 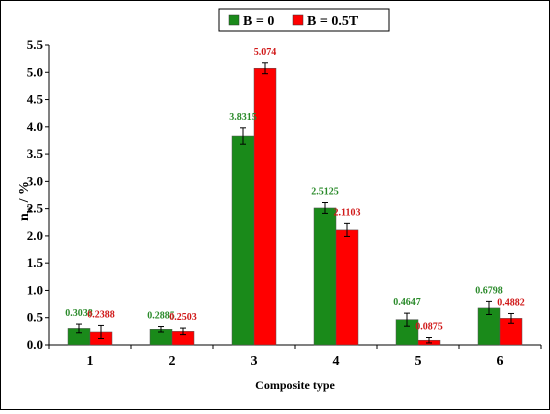 What do you see at coordinates (511, 302) in the screenshot?
I see `data-label: 0.4882` at bounding box center [511, 302].